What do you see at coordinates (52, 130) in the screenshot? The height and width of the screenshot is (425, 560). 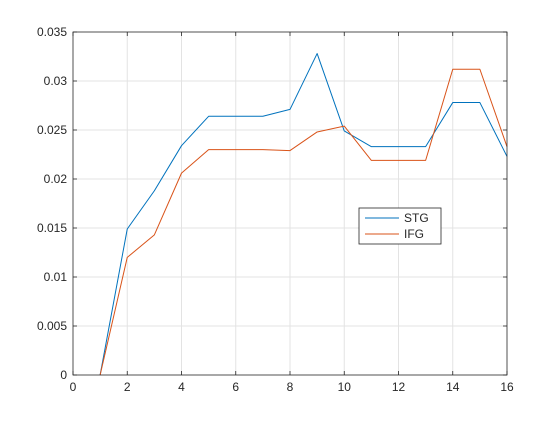 I see `y-tick-label: 0.025` at bounding box center [52, 130].